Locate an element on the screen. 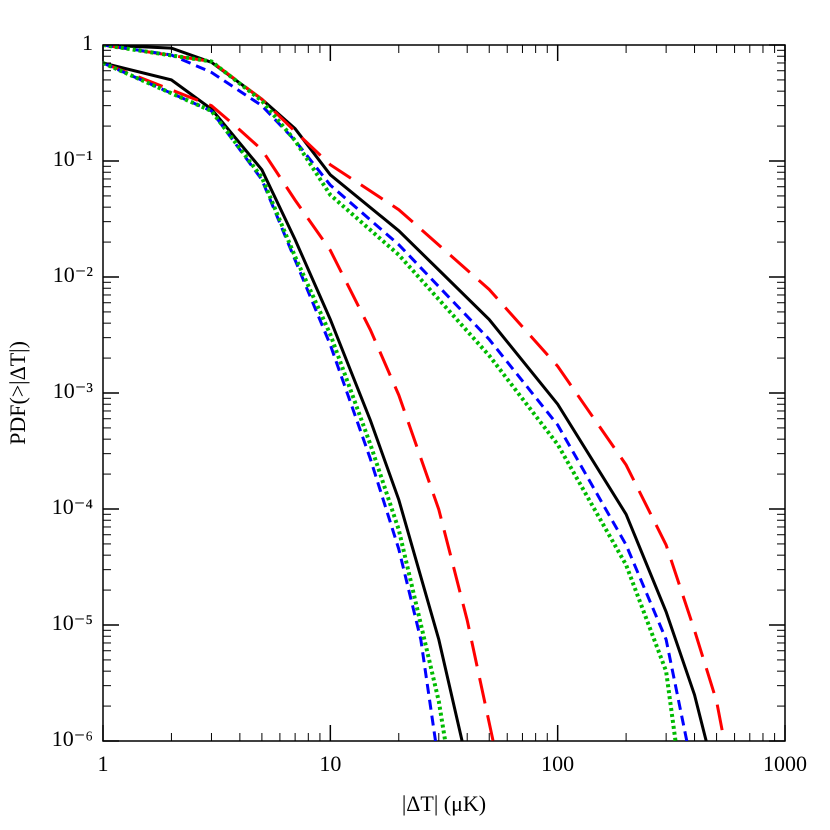 The height and width of the screenshot is (830, 830). x-tick-label: 1000 is located at coordinates (785, 763).